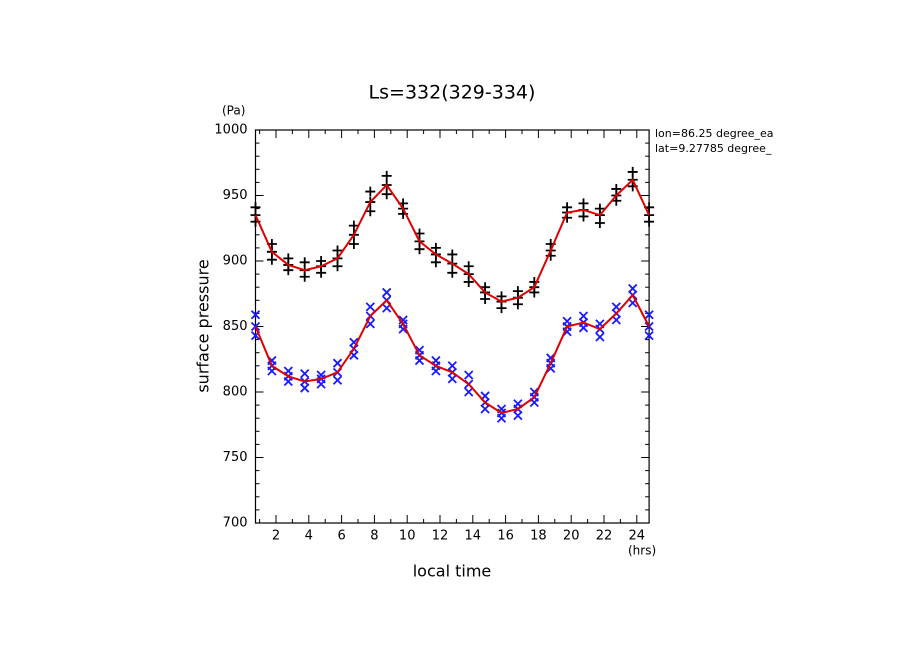 Image resolution: width=904 pixels, height=654 pixels. What do you see at coordinates (505, 536) in the screenshot?
I see `x-tick-label: 16` at bounding box center [505, 536].